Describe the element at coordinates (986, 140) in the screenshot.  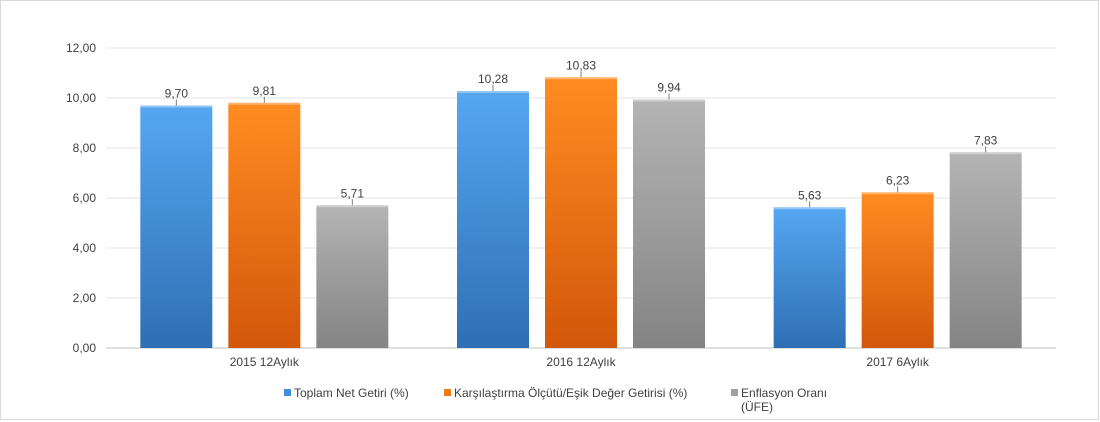
I see `data-label: 7,83` at that location.